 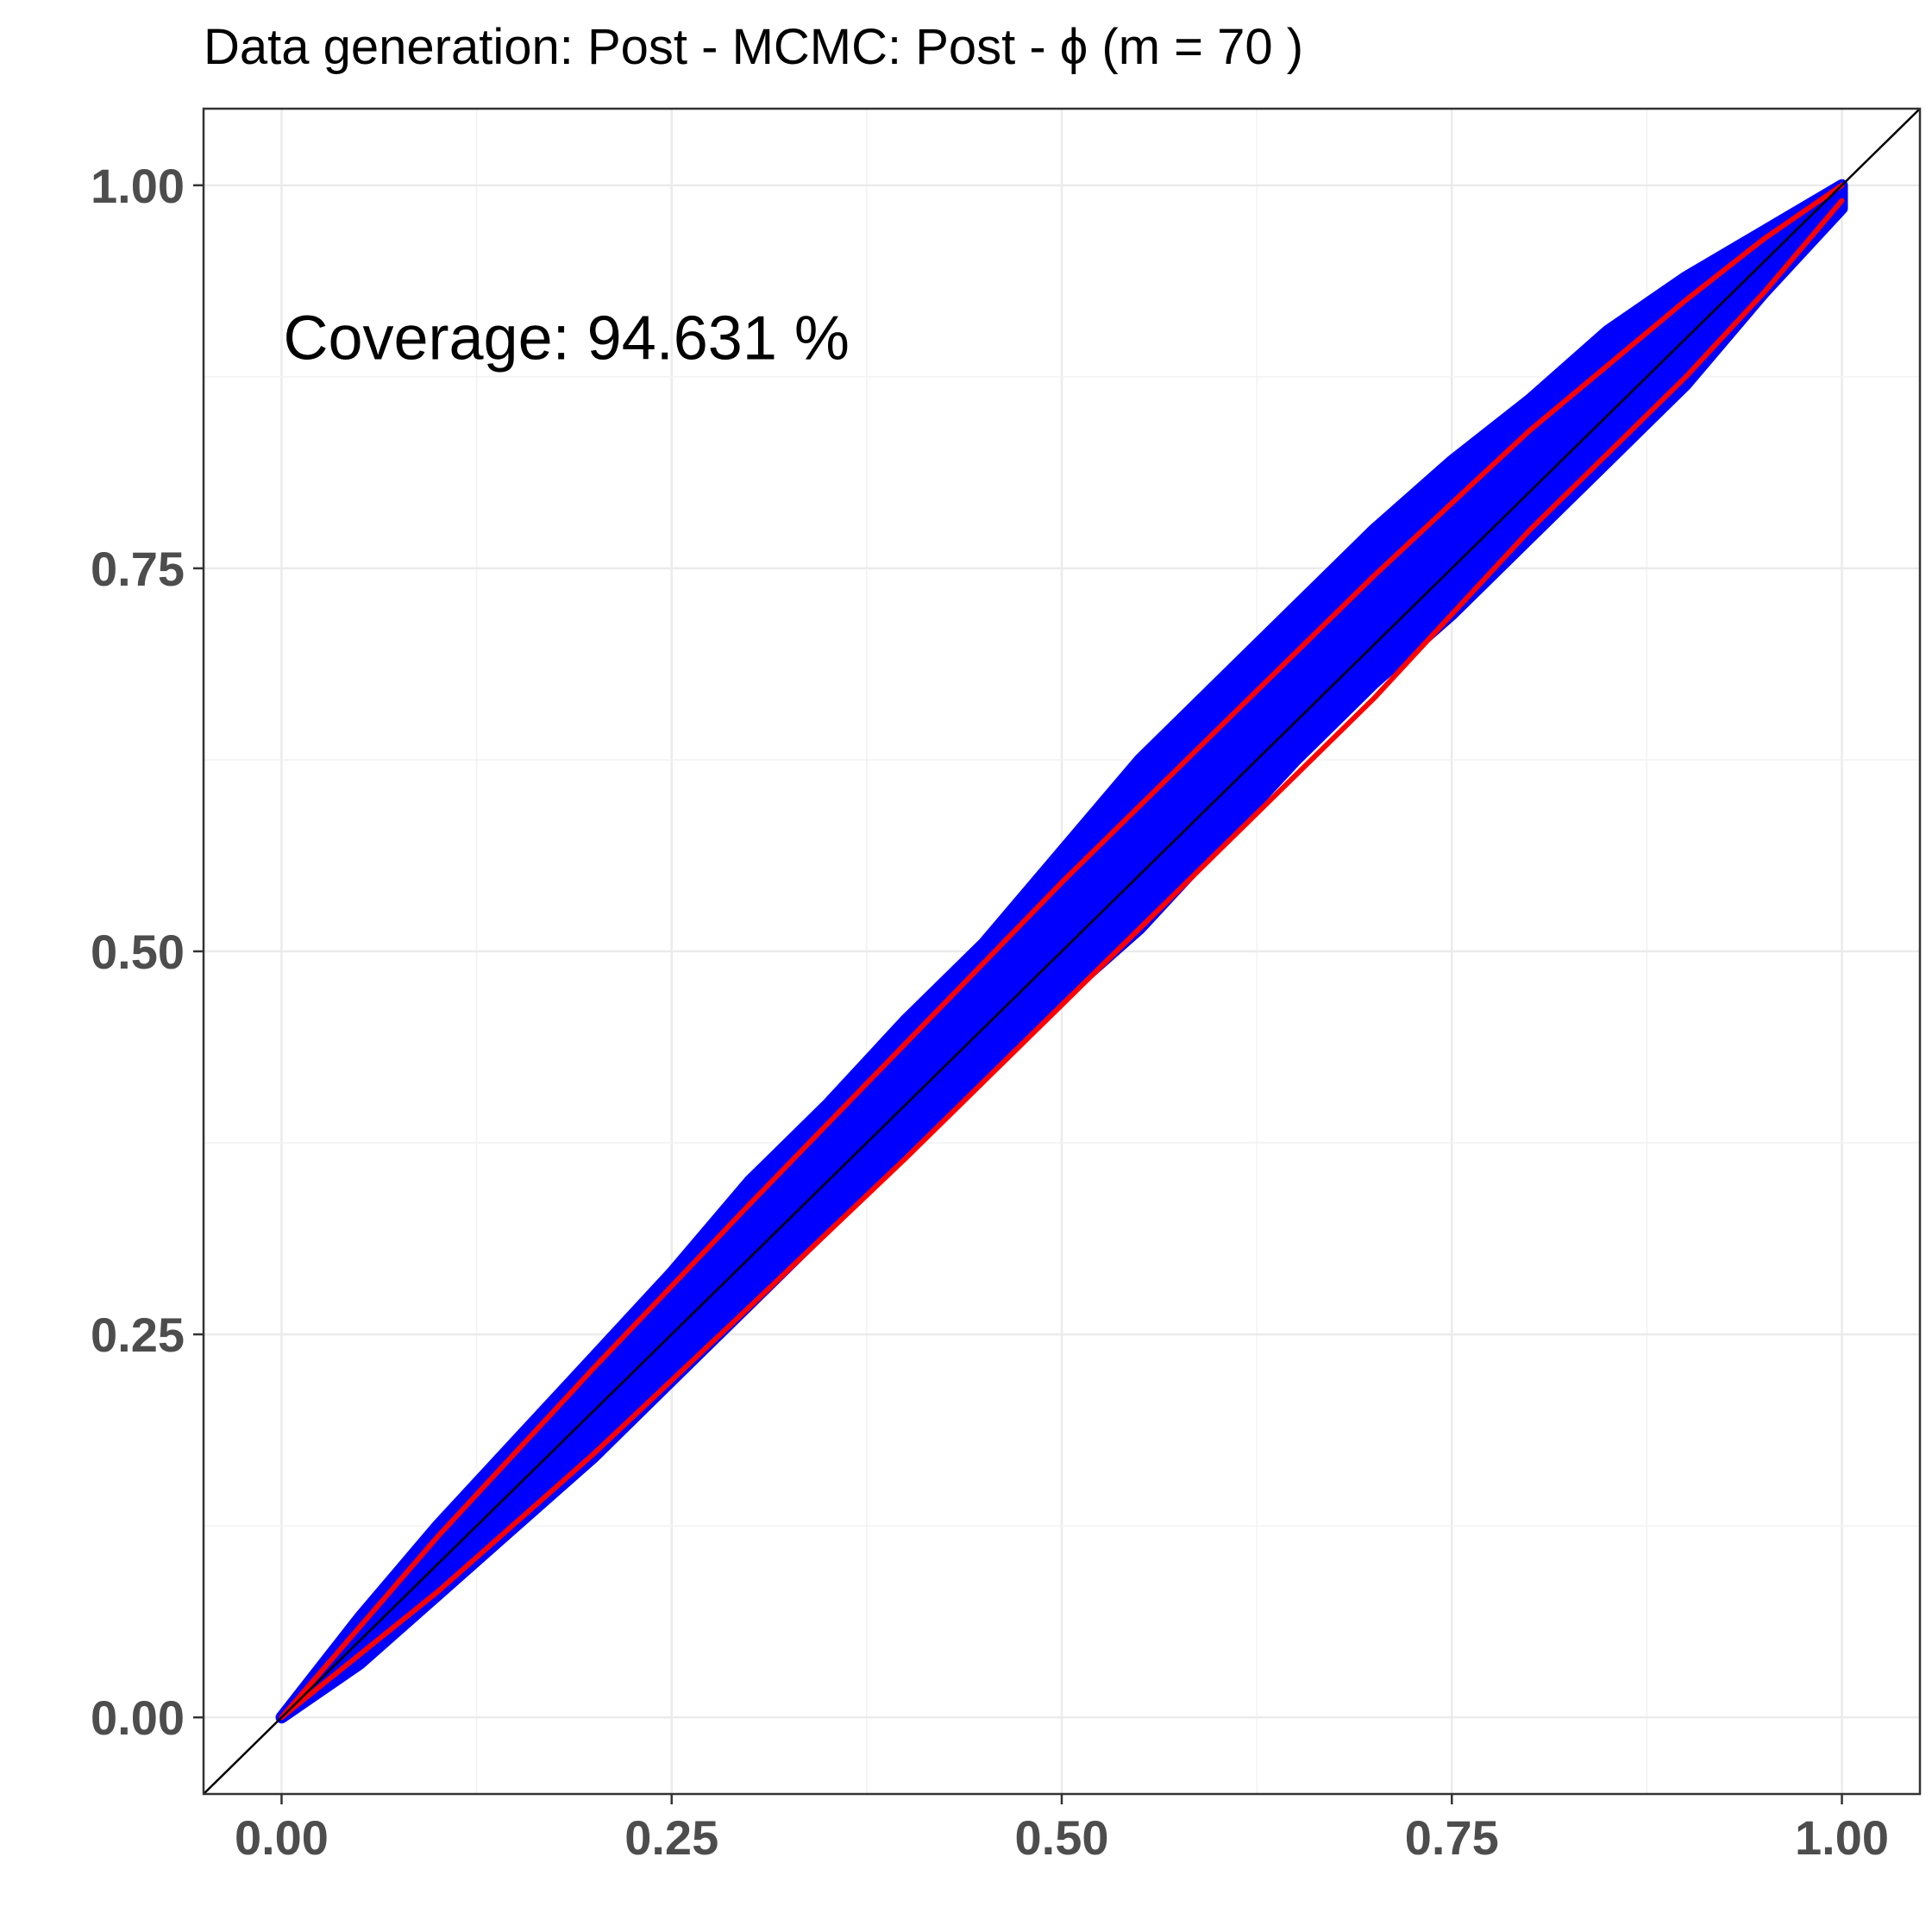 I want to click on coverage-annotation: Coverage: 94.631 %, so click(x=566, y=339).